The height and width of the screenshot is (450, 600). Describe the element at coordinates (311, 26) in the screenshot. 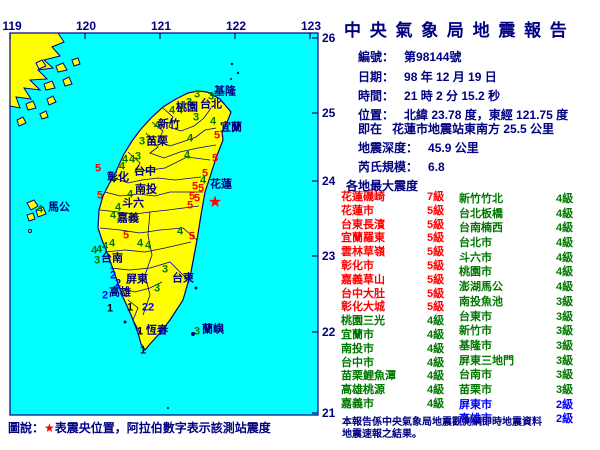

I see `longitude-tick-label: 123` at that location.